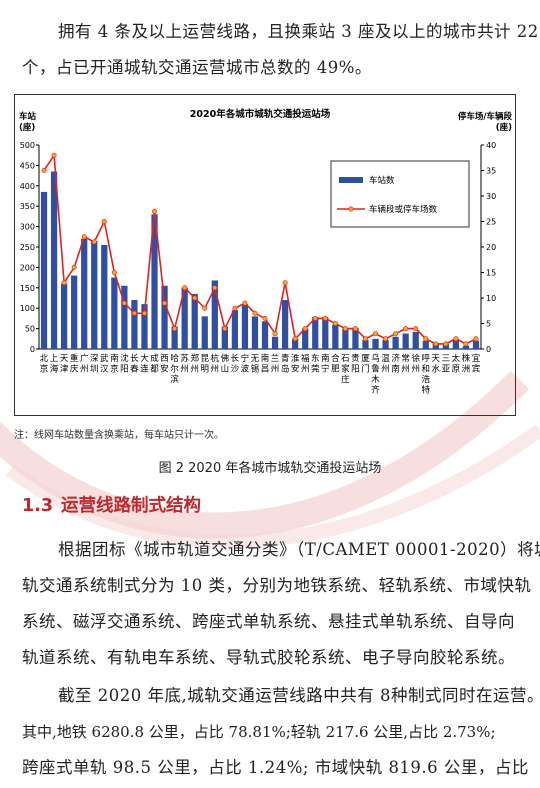 Image resolution: width=540 pixels, height=788 pixels. What do you see at coordinates (27, 227) in the screenshot?
I see `y-left-tick-label: 300` at bounding box center [27, 227].